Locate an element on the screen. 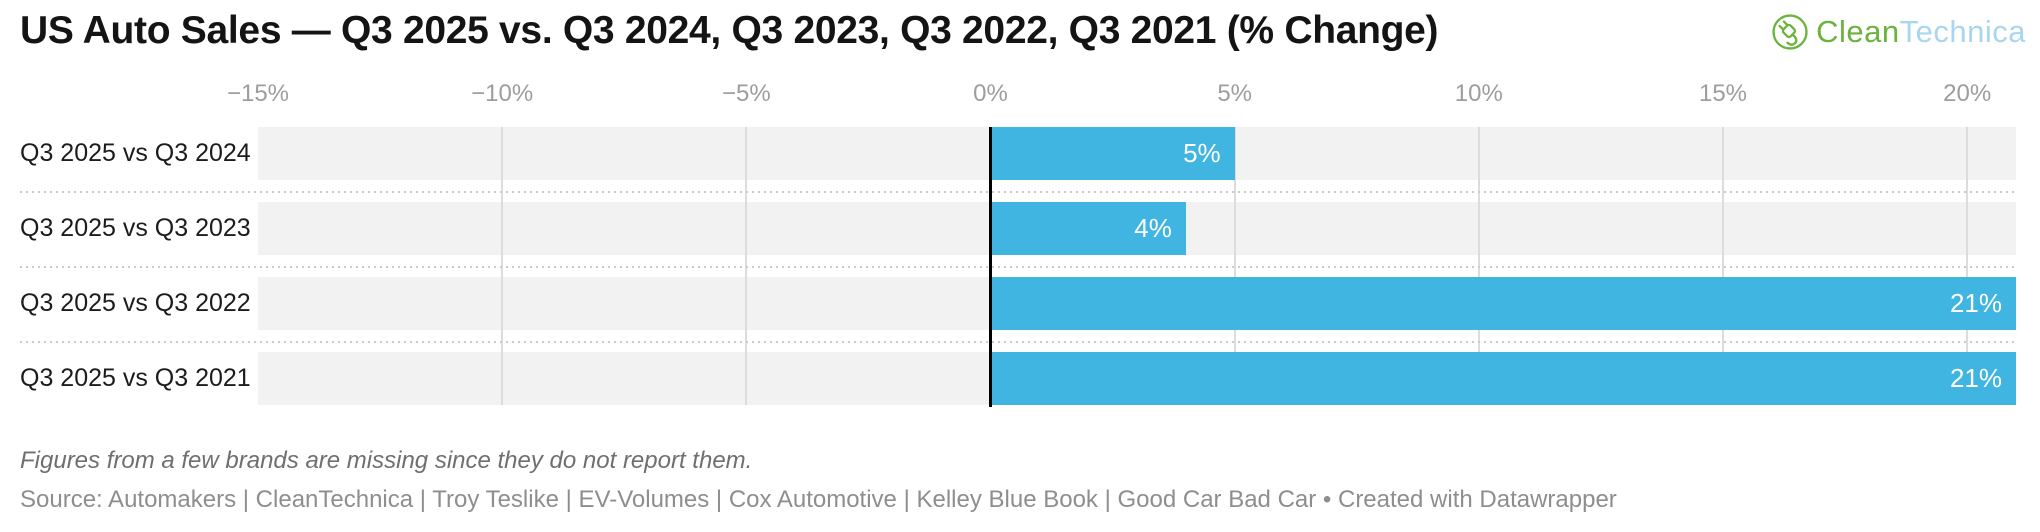  row-label: Q3 2025 vs Q3 2024 is located at coordinates (135, 153).